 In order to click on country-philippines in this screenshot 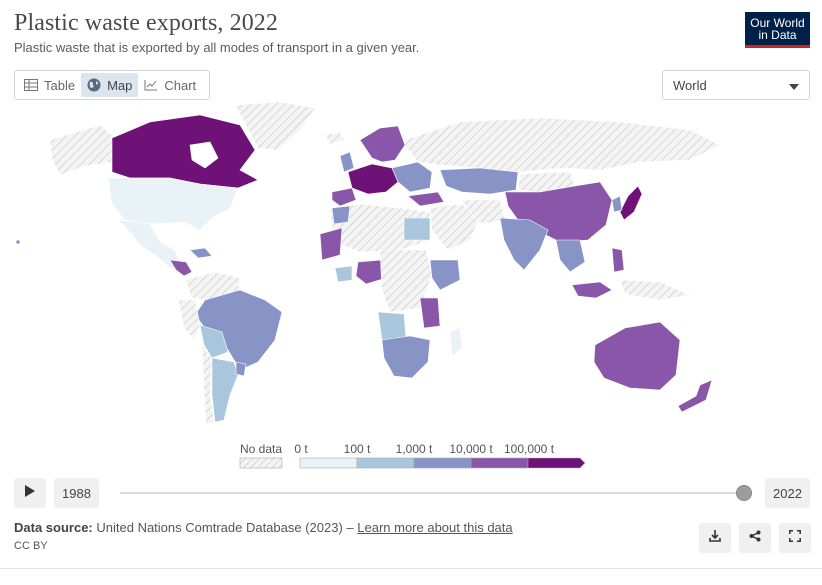, I will do `click(618, 260)`.